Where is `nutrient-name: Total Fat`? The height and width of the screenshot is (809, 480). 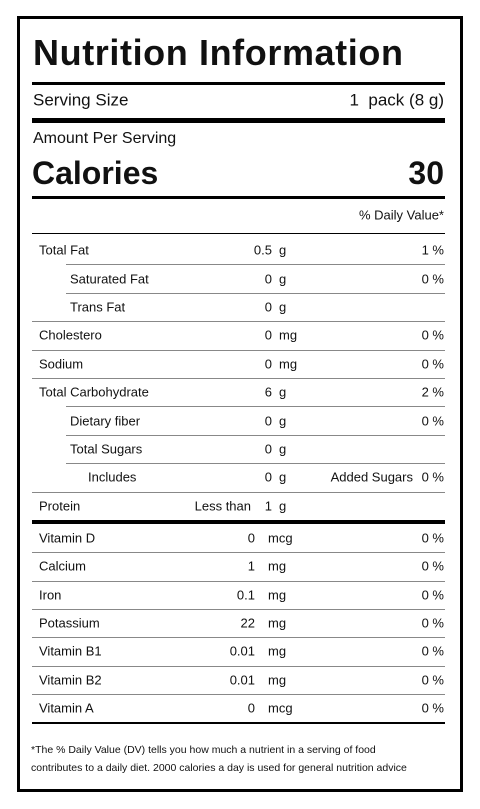 nutrient-name: Total Fat is located at coordinates (64, 250).